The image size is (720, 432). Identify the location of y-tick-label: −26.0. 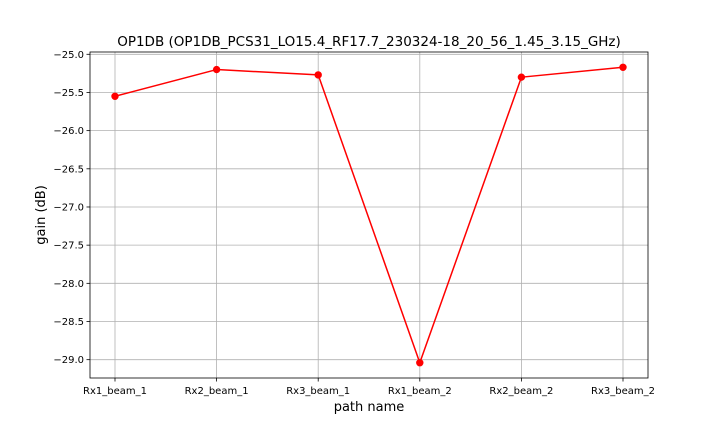
(68, 131).